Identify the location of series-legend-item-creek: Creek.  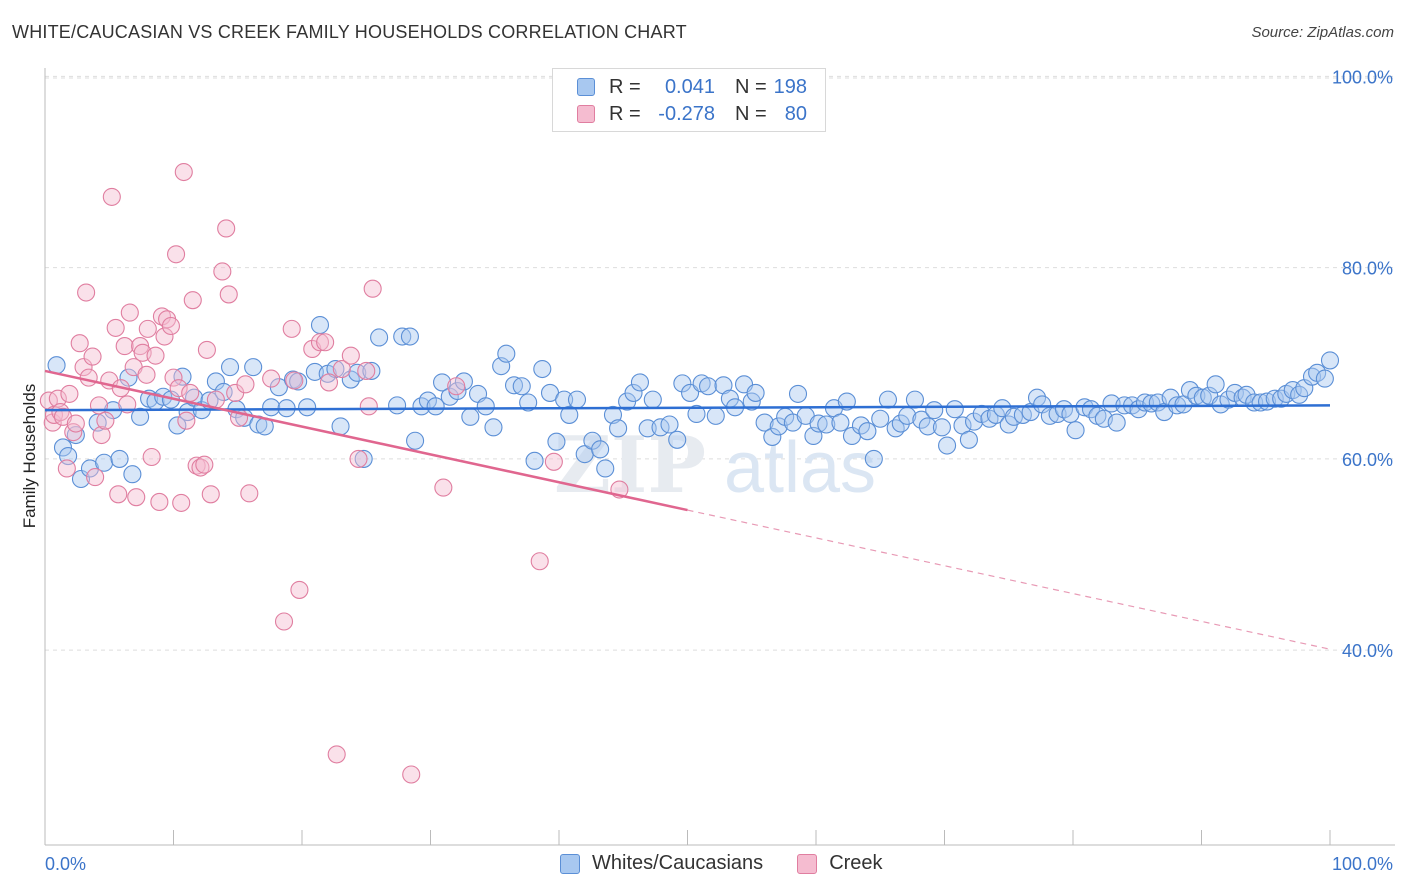
(840, 863).